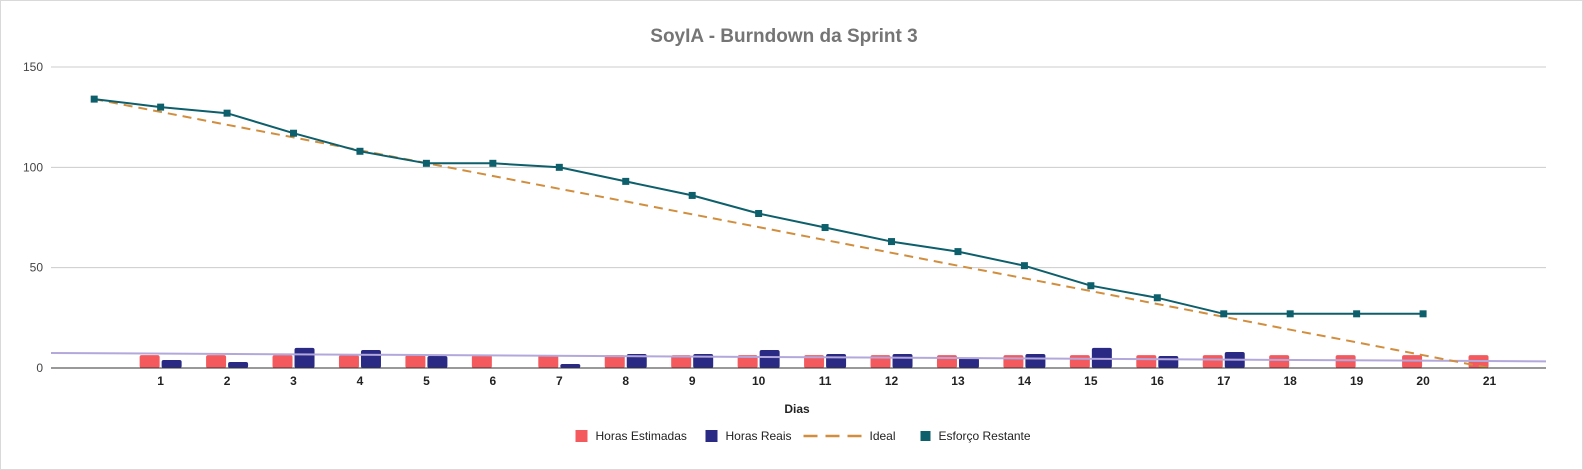  Describe the element at coordinates (426, 381) in the screenshot. I see `x-tick-label: 5` at that location.